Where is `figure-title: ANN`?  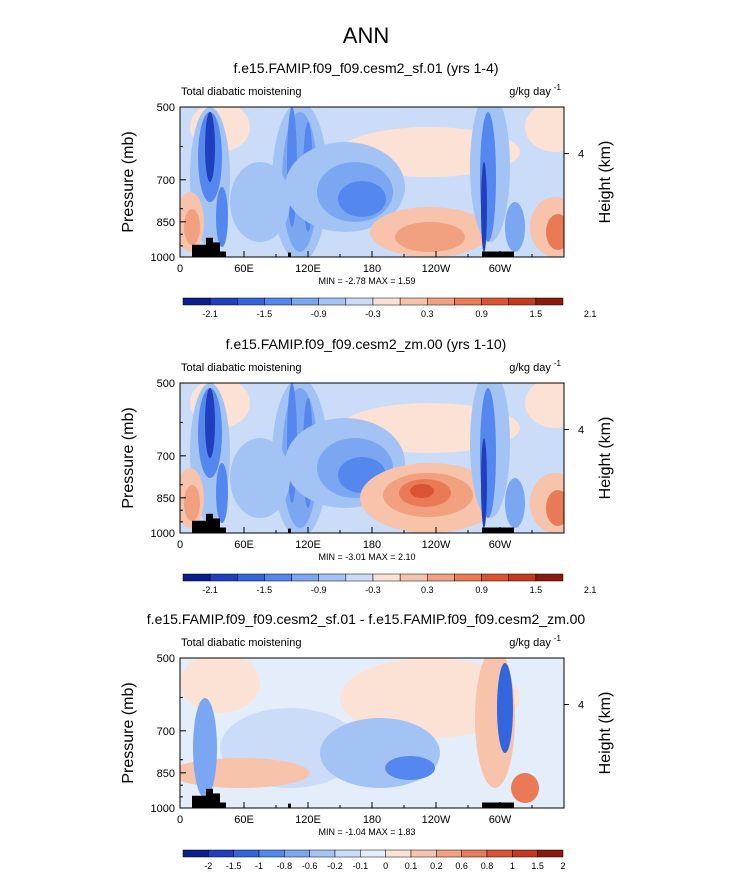 figure-title: ANN is located at coordinates (366, 35).